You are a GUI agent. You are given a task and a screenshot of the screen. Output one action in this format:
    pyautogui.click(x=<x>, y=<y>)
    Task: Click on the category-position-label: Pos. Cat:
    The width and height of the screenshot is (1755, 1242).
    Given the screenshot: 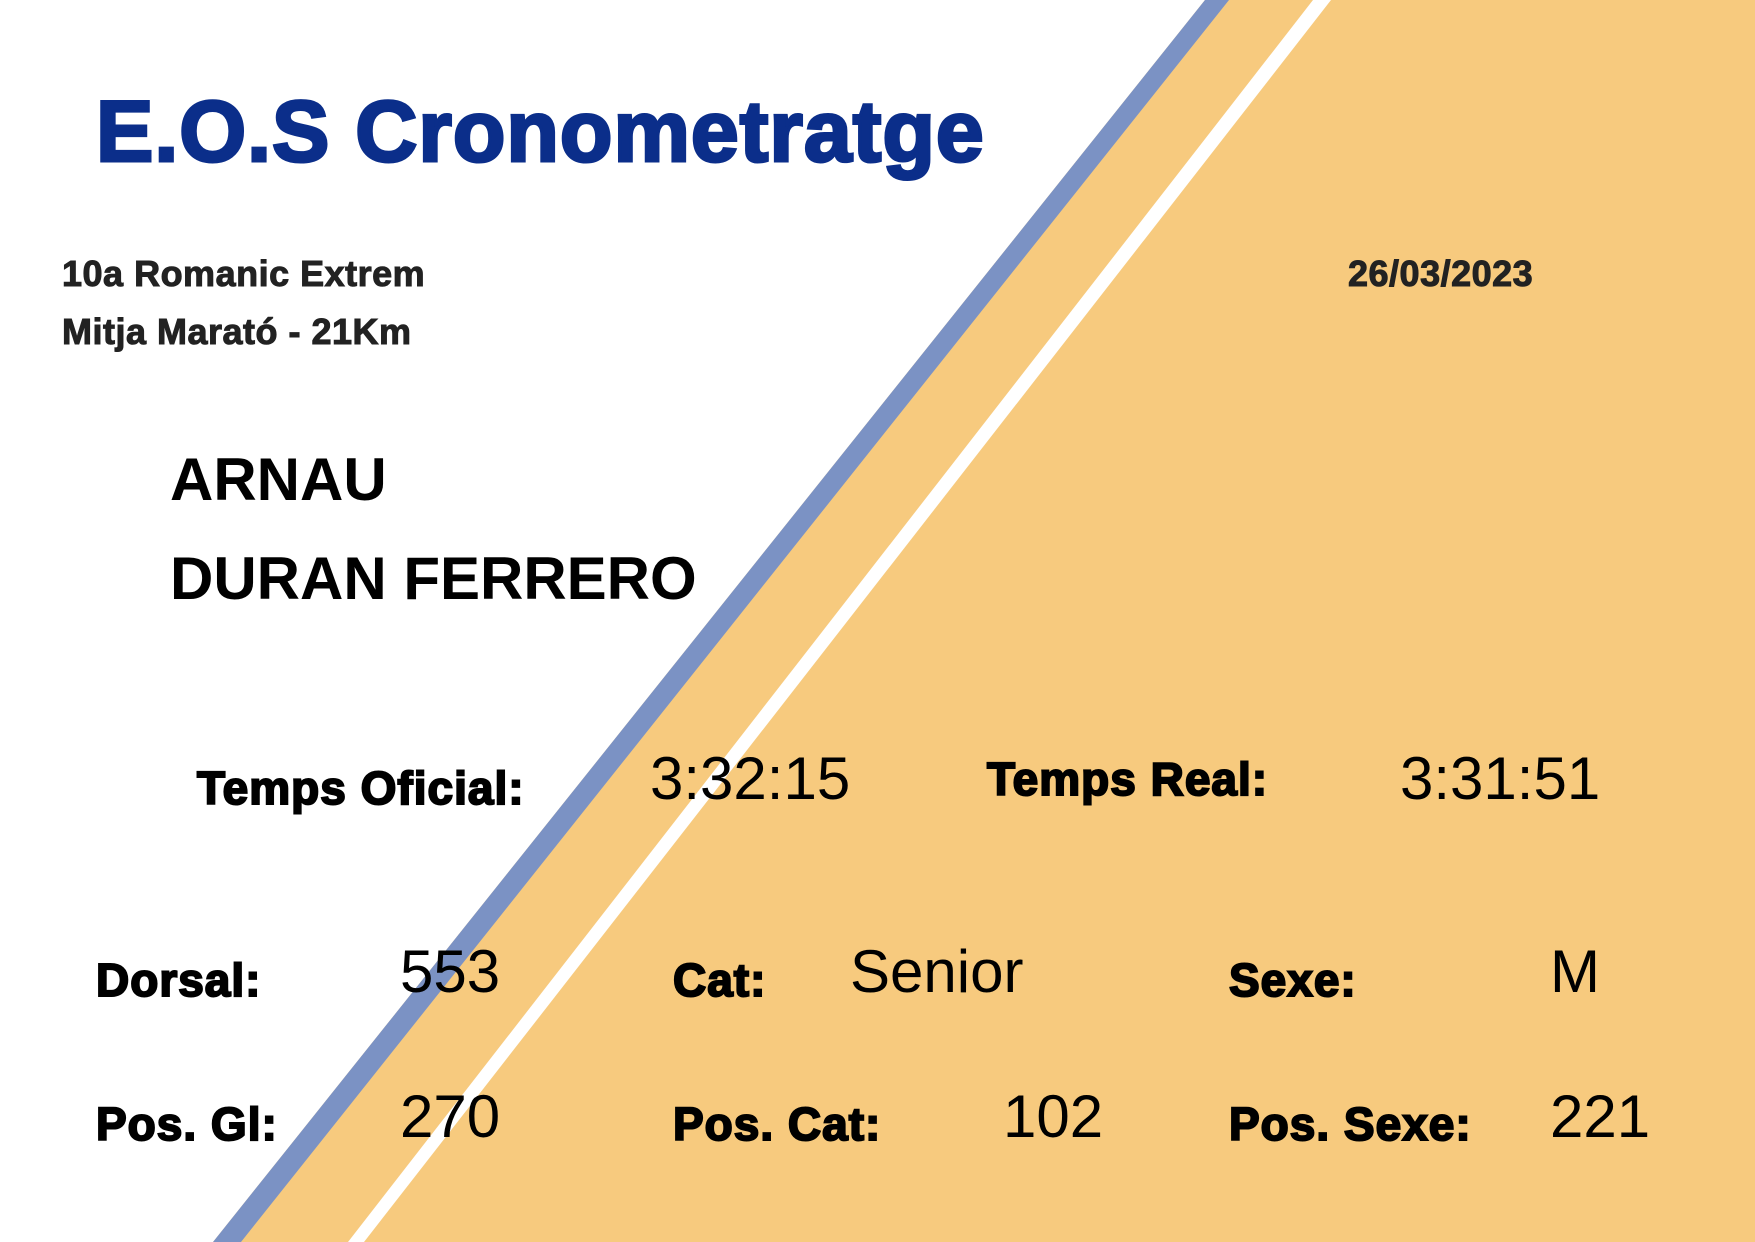 What is the action you would take?
    pyautogui.click(x=777, y=1124)
    